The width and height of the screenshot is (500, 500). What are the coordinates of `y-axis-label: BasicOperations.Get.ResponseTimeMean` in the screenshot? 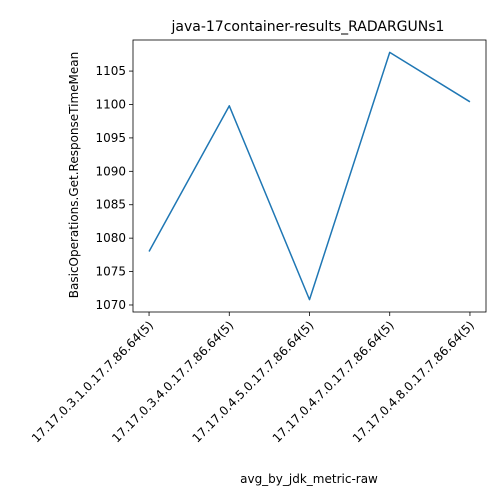 It's located at (74, 175).